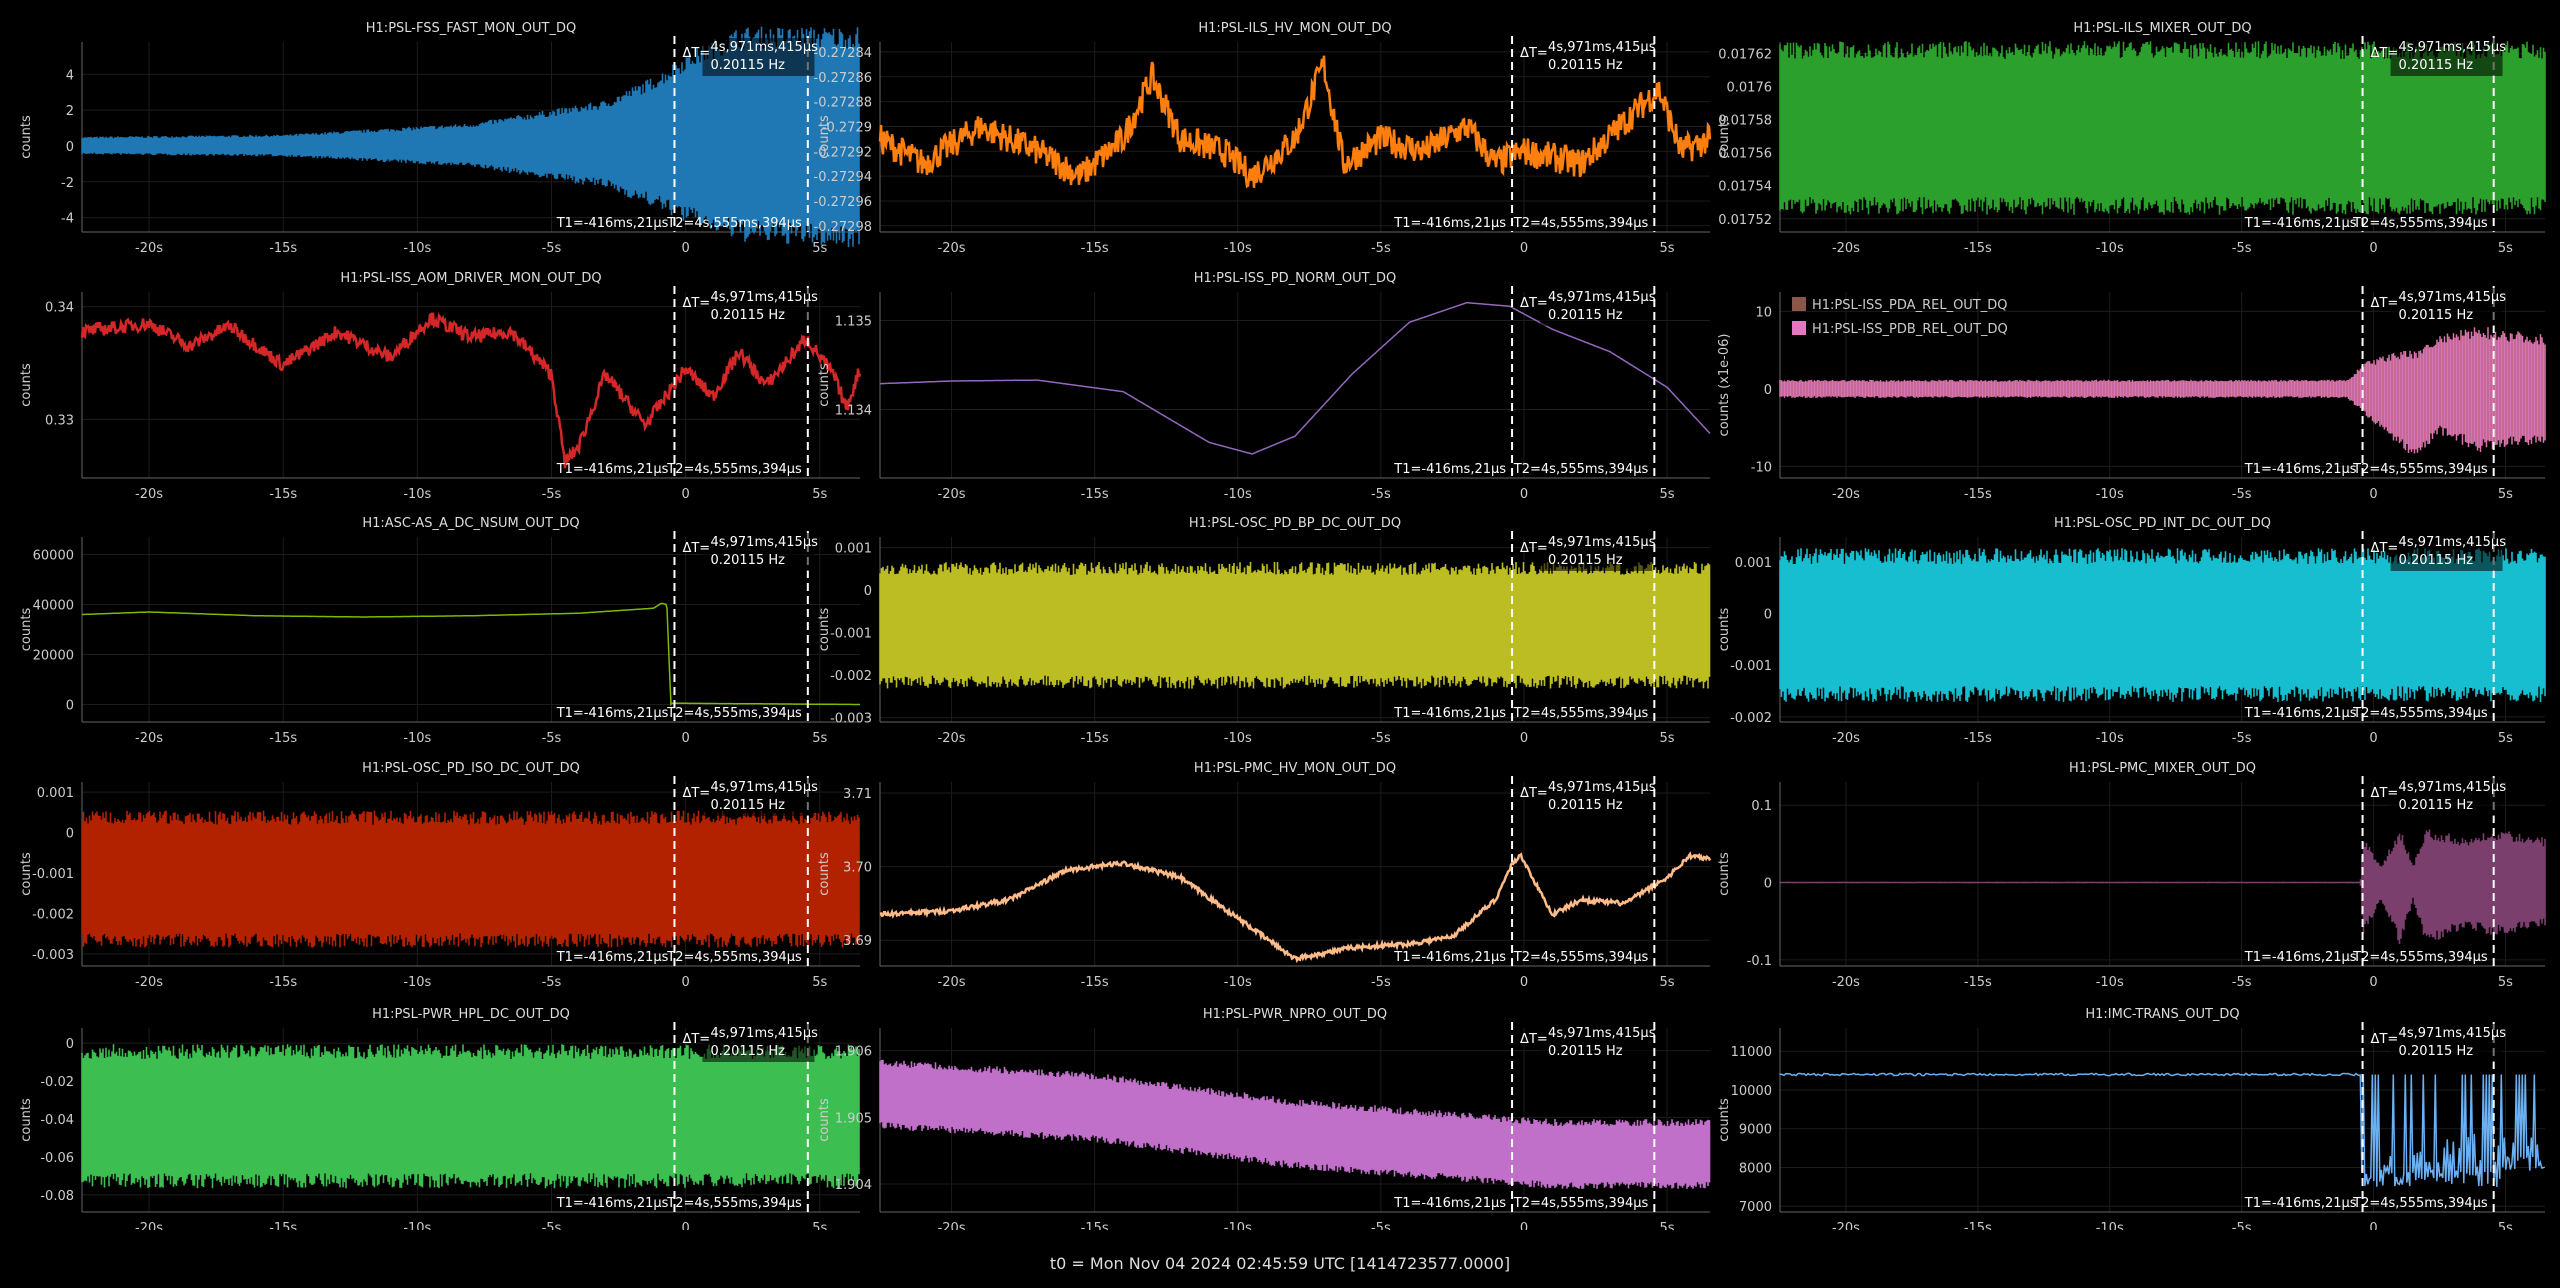 The width and height of the screenshot is (2560, 1288). Describe the element at coordinates (857, 941) in the screenshot. I see `y-tick-label: 3.69` at that location.